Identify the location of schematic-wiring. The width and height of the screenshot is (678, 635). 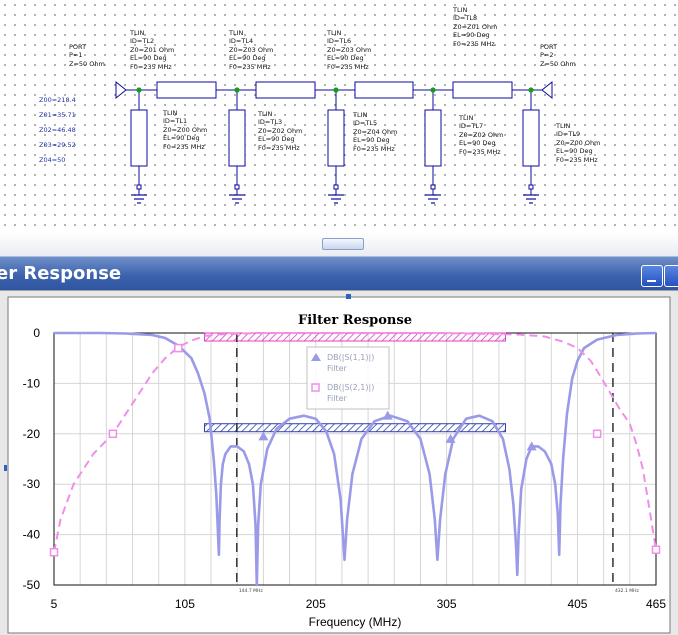
(334, 142).